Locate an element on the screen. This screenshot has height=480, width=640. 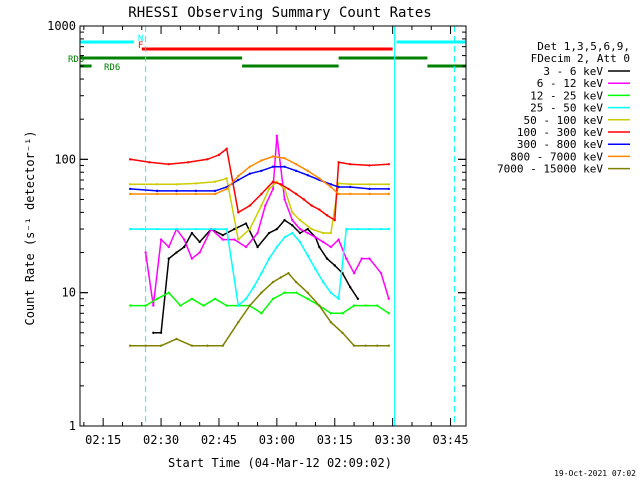
x-tick-label: 02:45 is located at coordinates (219, 440).